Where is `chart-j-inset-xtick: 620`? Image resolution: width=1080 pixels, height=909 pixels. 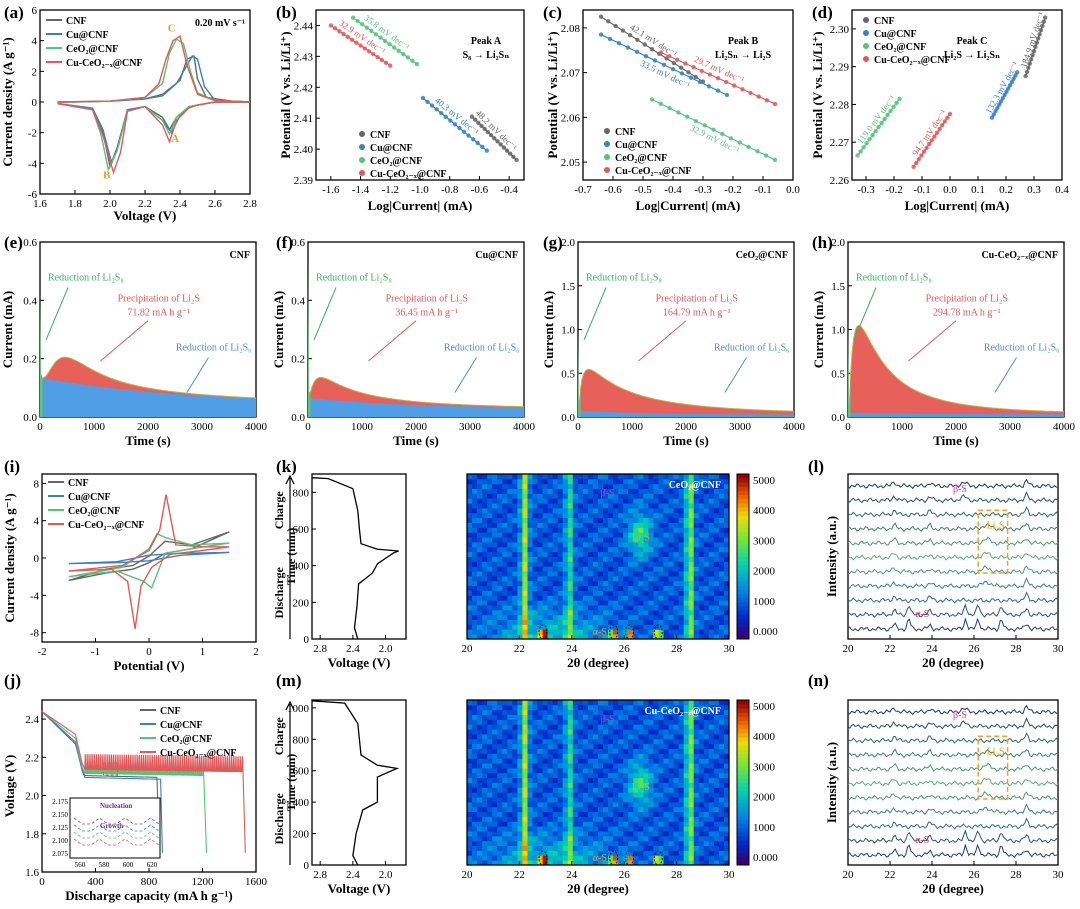 chart-j-inset-xtick: 620 is located at coordinates (152, 865).